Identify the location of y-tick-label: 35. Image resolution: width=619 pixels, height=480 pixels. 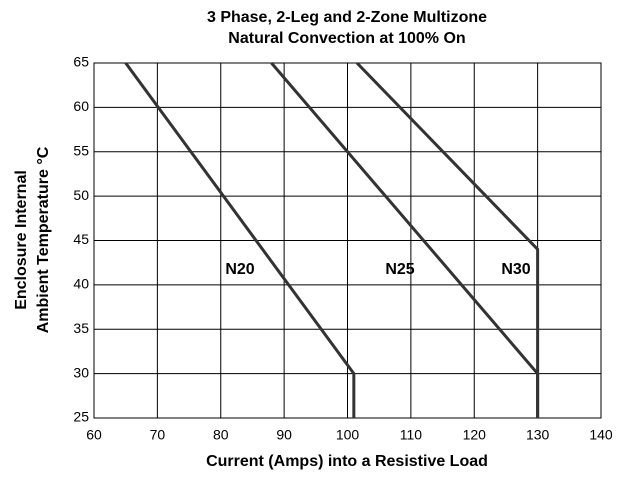
(81, 328).